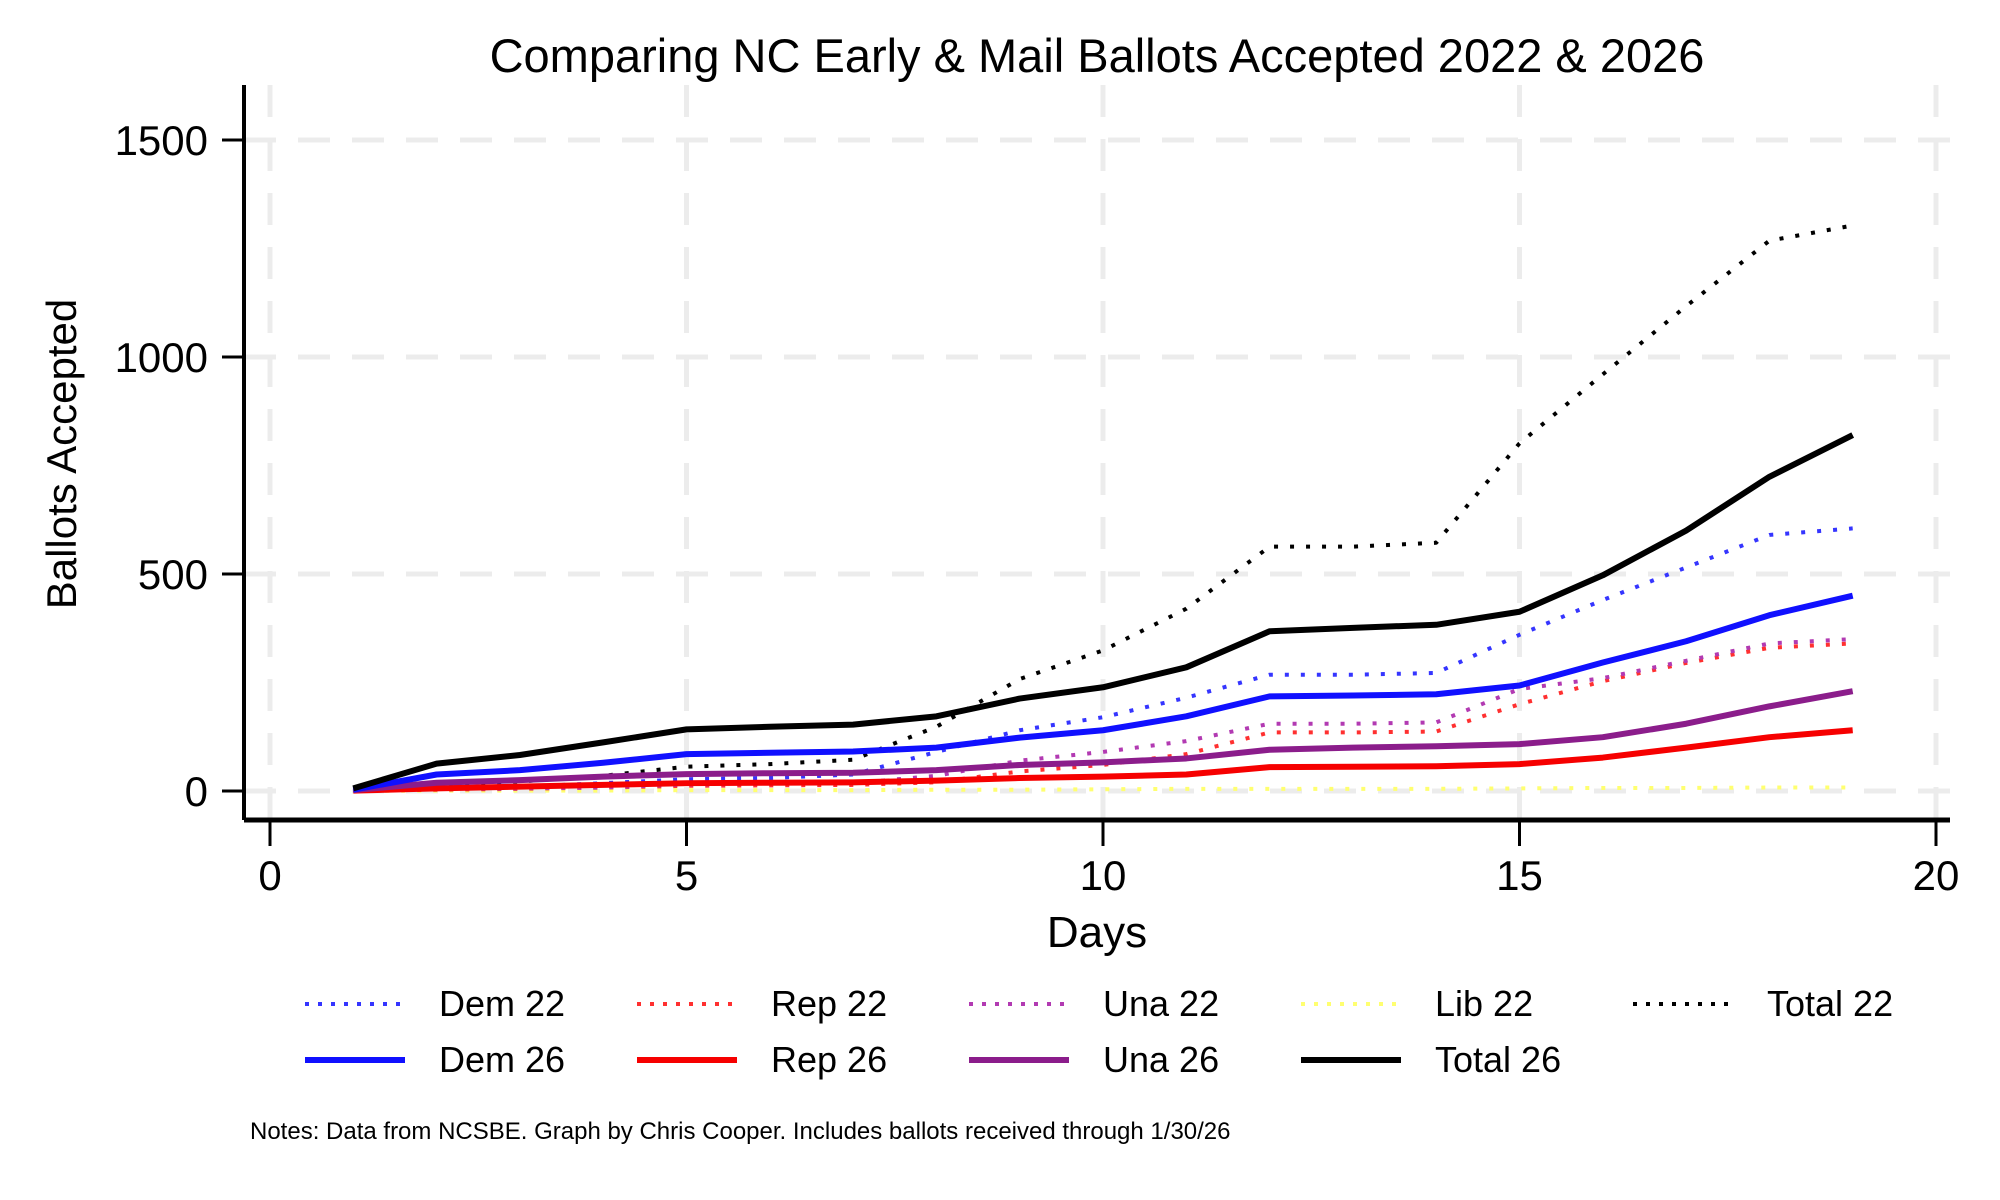 Image resolution: width=2000 pixels, height=1200 pixels. I want to click on legend-item-rep-26: Rep 26, so click(803, 1060).